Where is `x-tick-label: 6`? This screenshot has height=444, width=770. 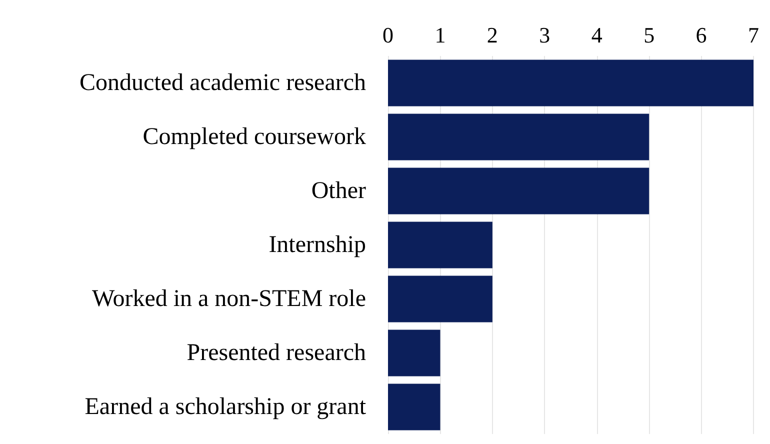
x-tick-label: 6 is located at coordinates (701, 35).